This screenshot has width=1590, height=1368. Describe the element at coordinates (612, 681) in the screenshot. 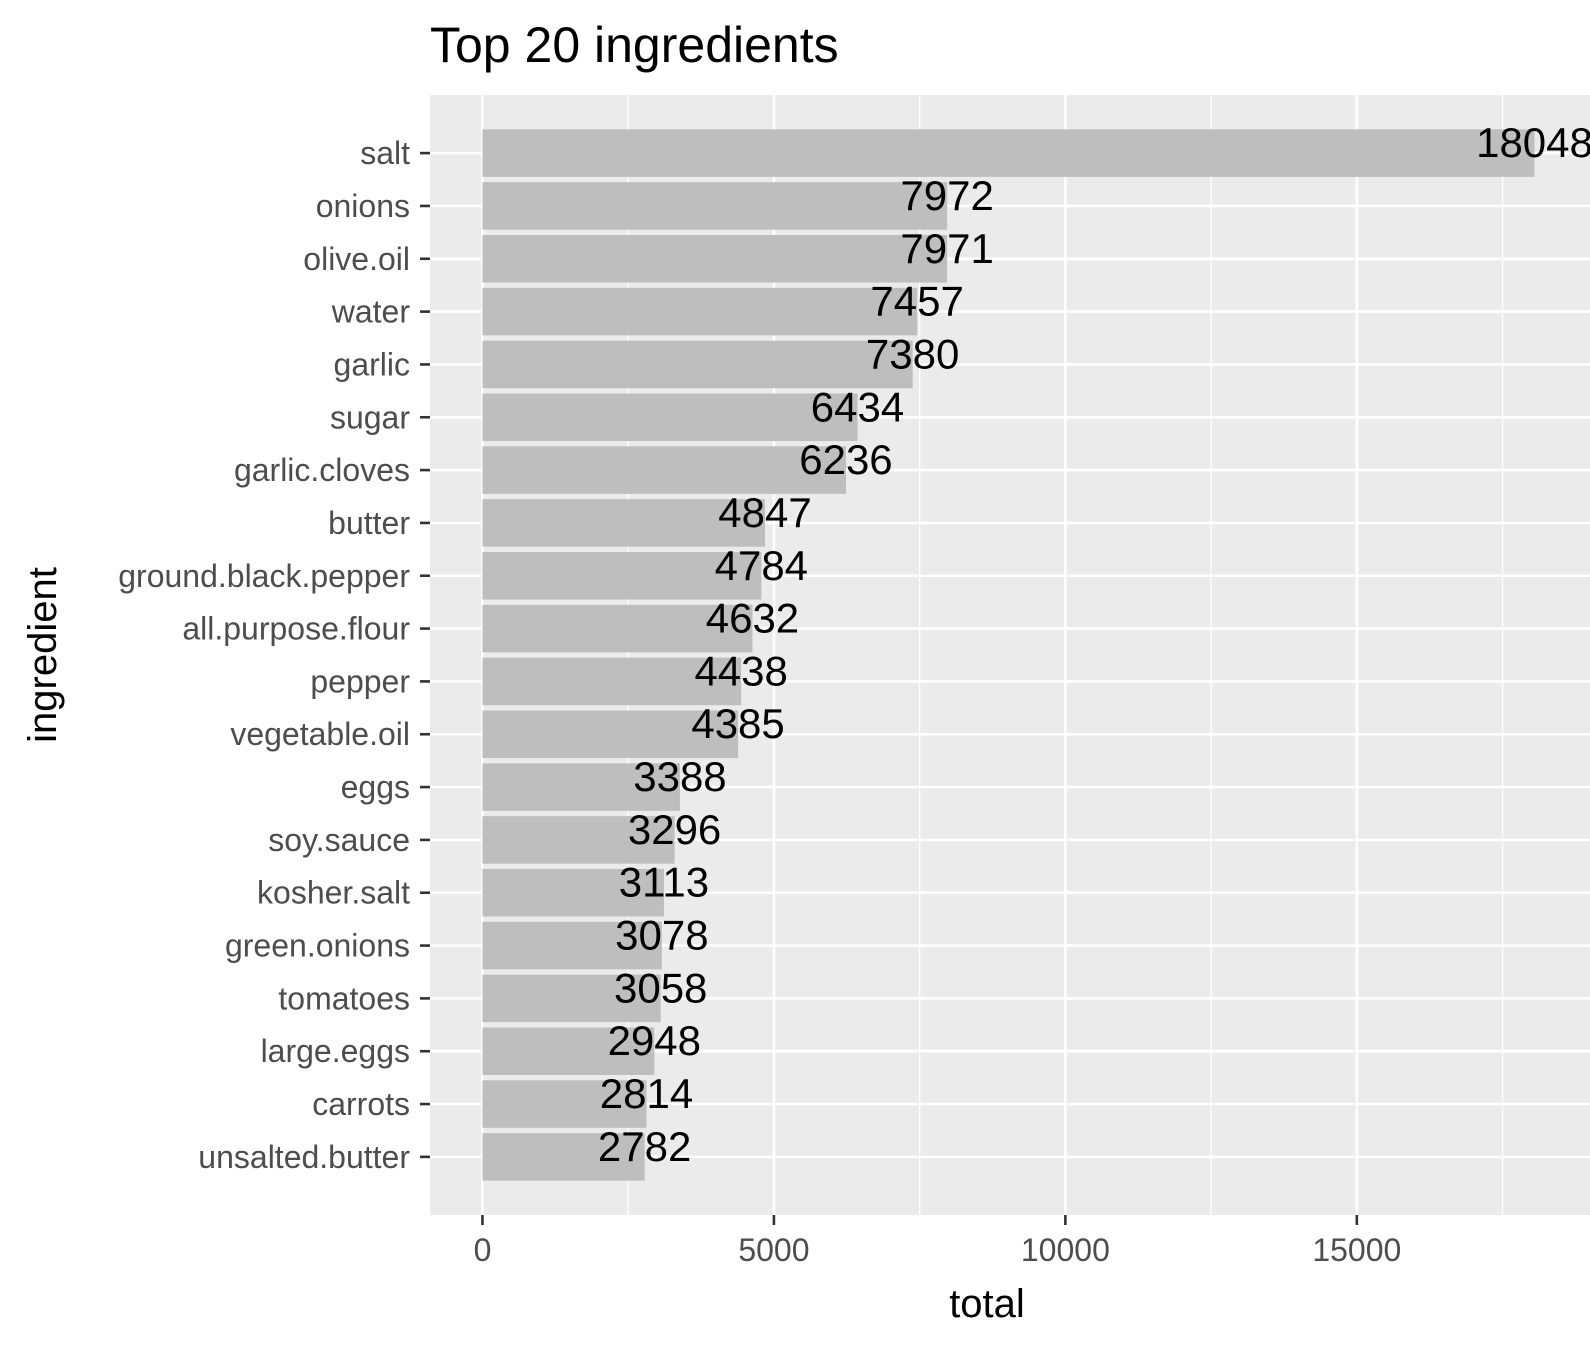

I see `bar-pepper` at that location.